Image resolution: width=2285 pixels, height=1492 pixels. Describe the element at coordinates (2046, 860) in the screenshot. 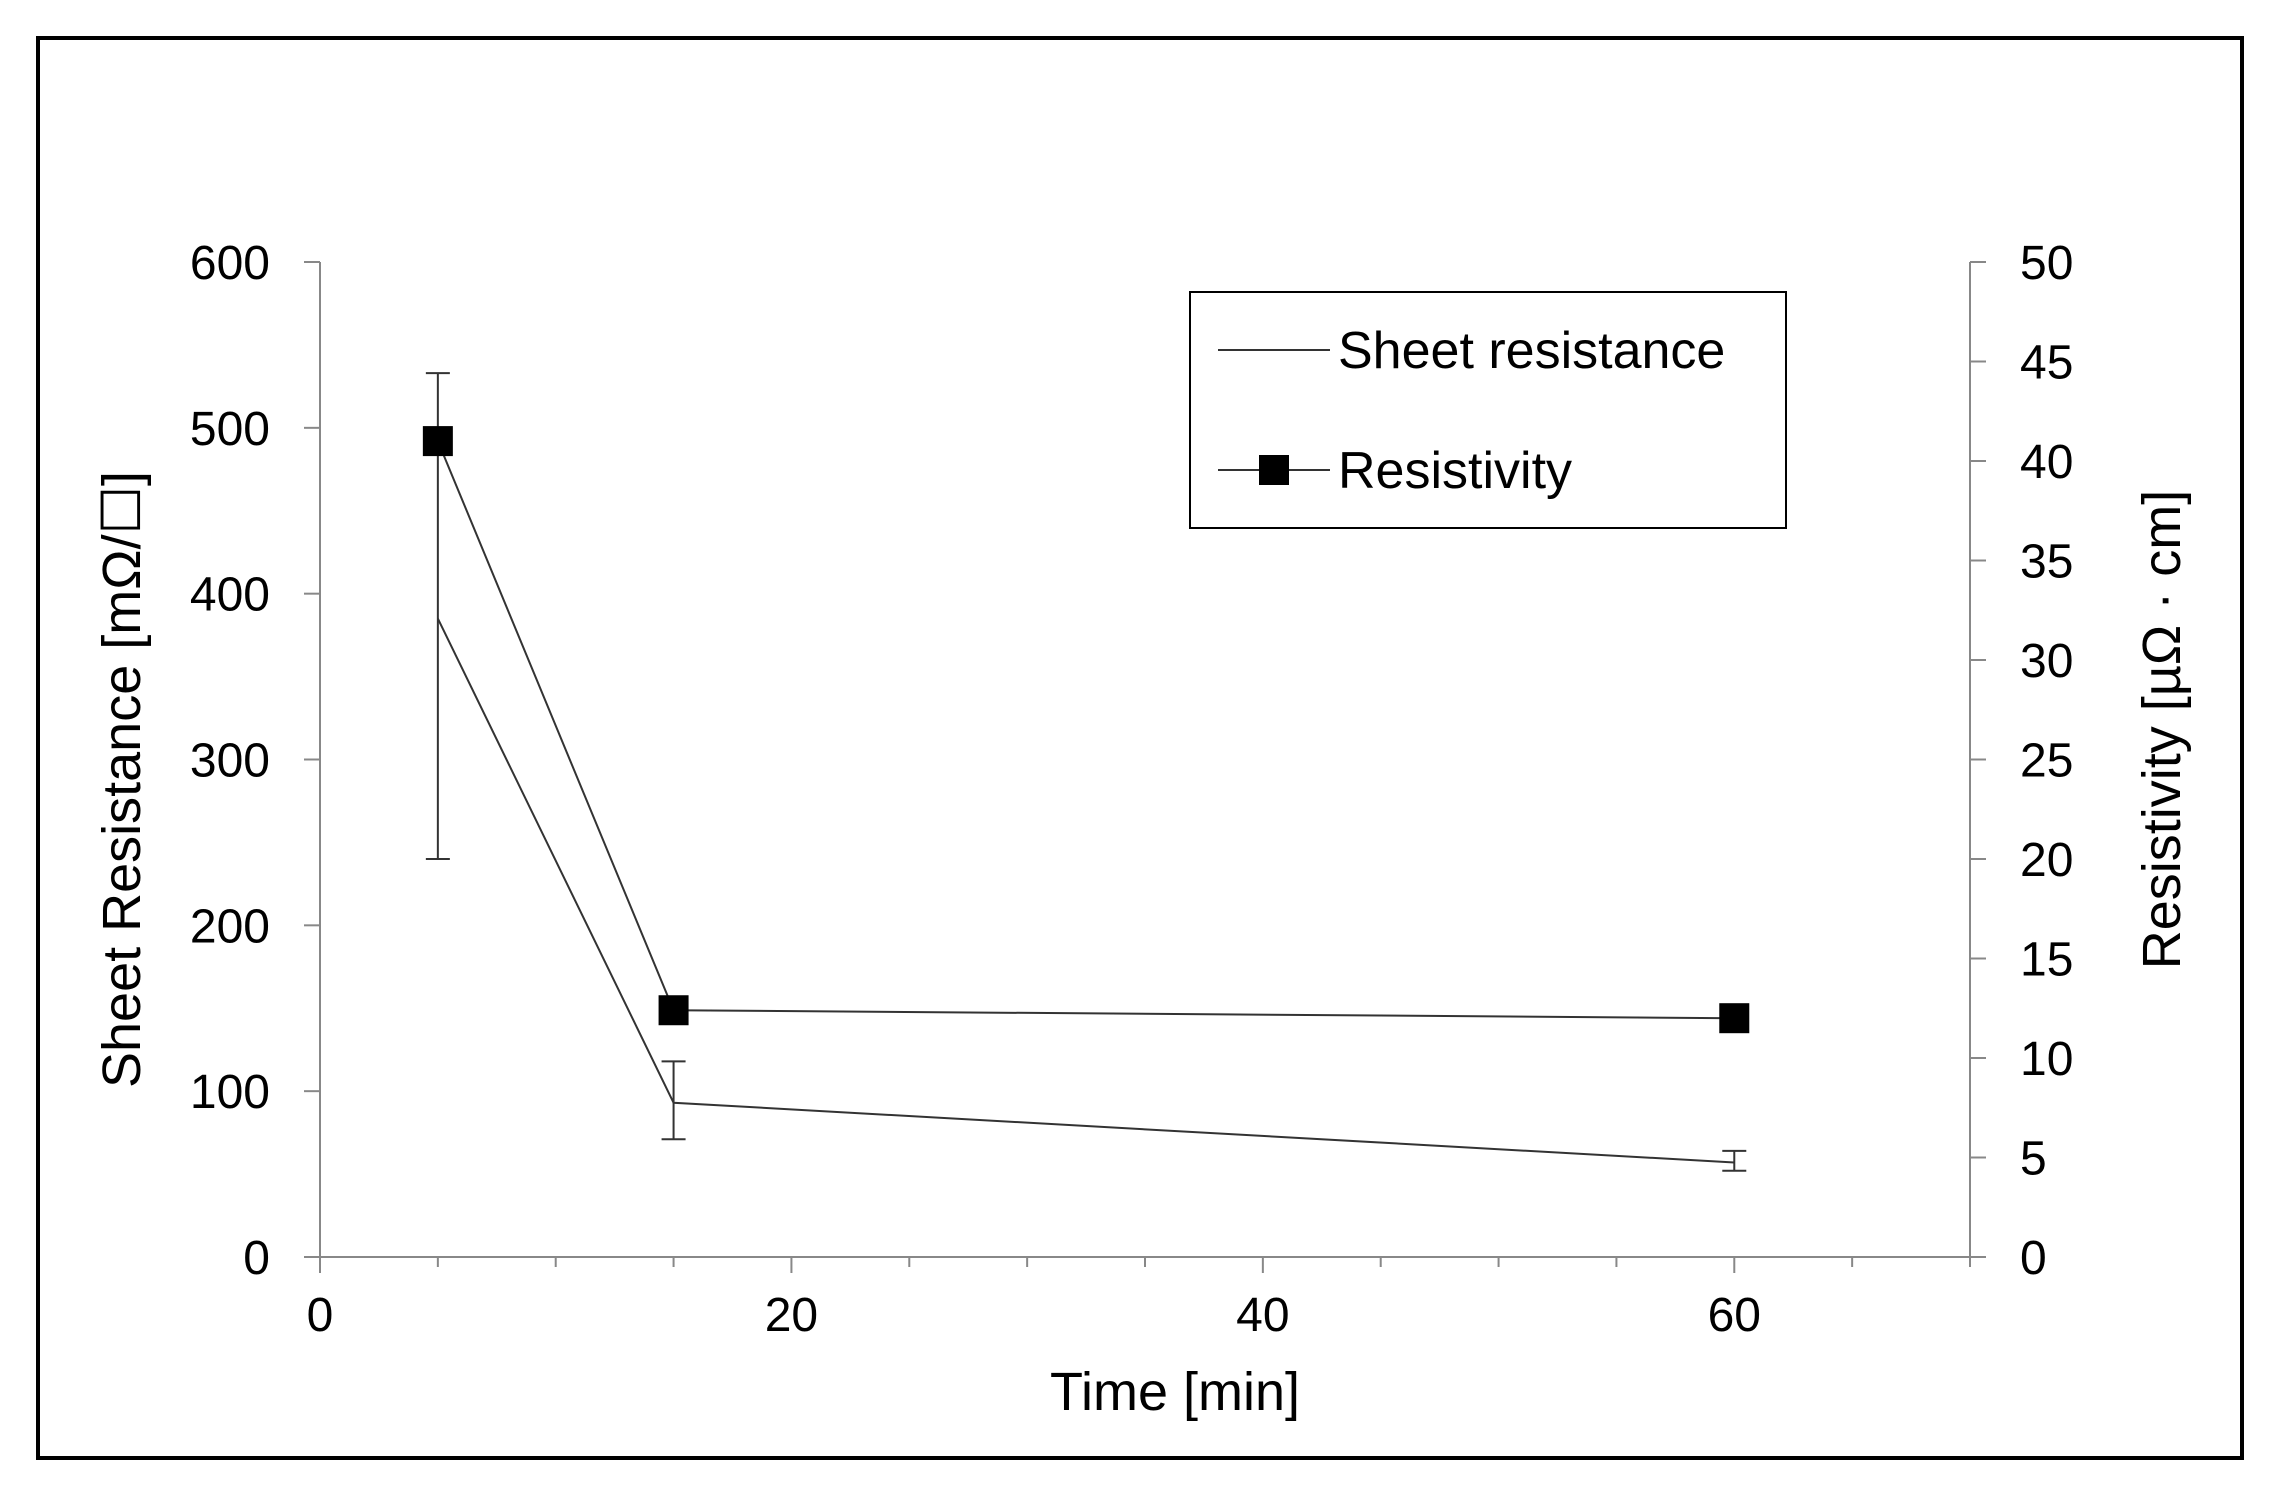

I see `y-right-tick-label: 20` at that location.